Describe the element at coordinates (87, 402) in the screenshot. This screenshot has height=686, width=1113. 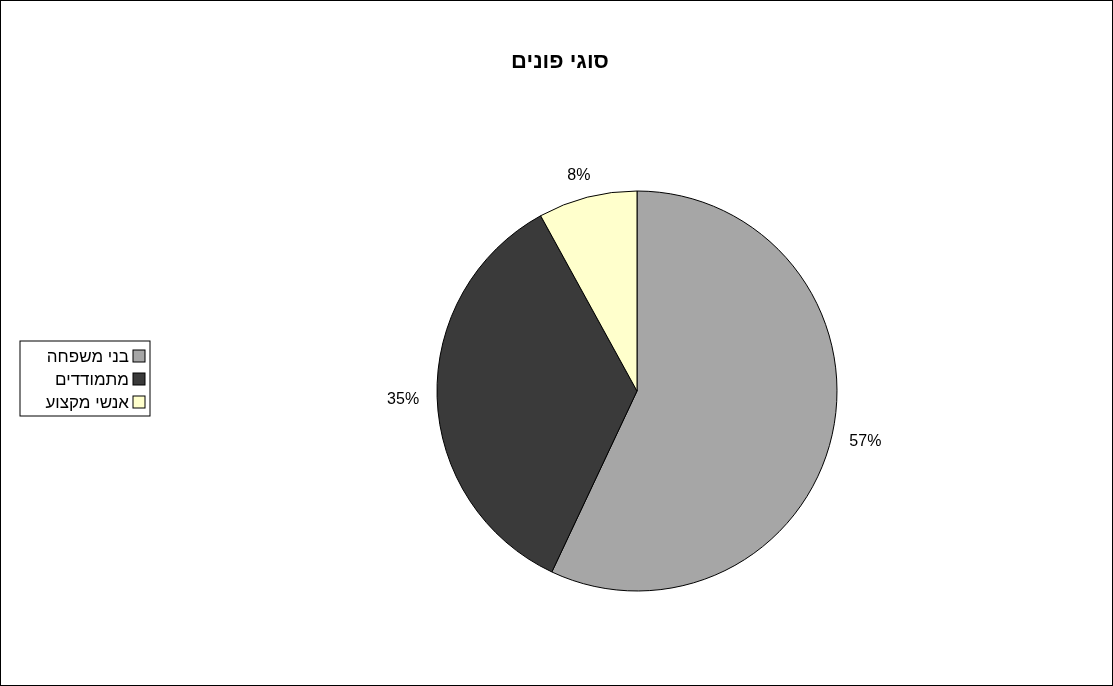
I see `legend-label: אנשי מקצוע` at that location.